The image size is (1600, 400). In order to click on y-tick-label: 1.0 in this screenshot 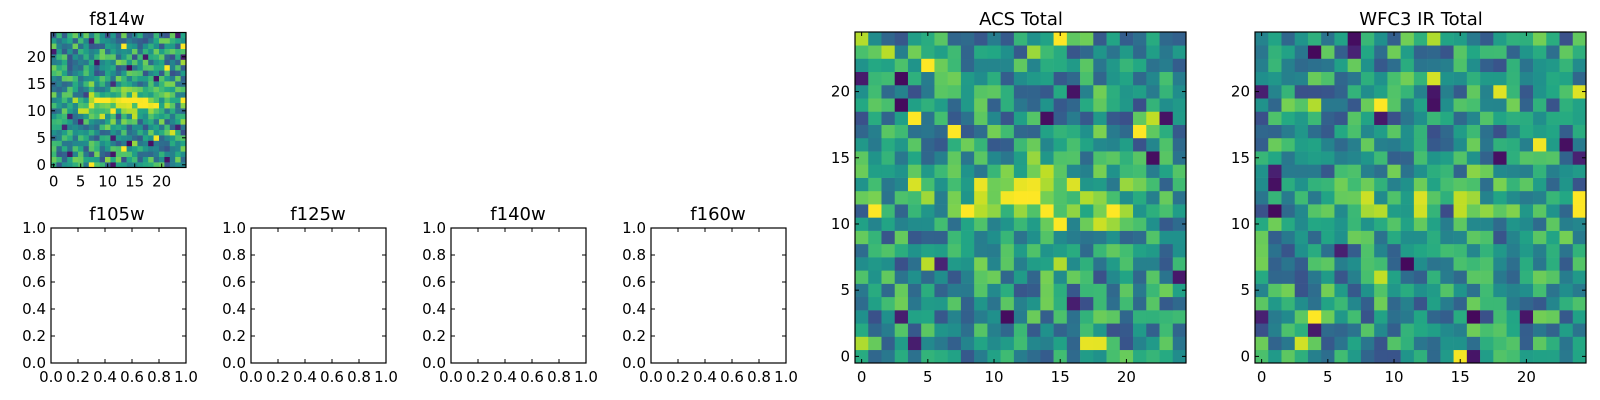, I will do `click(234, 228)`.